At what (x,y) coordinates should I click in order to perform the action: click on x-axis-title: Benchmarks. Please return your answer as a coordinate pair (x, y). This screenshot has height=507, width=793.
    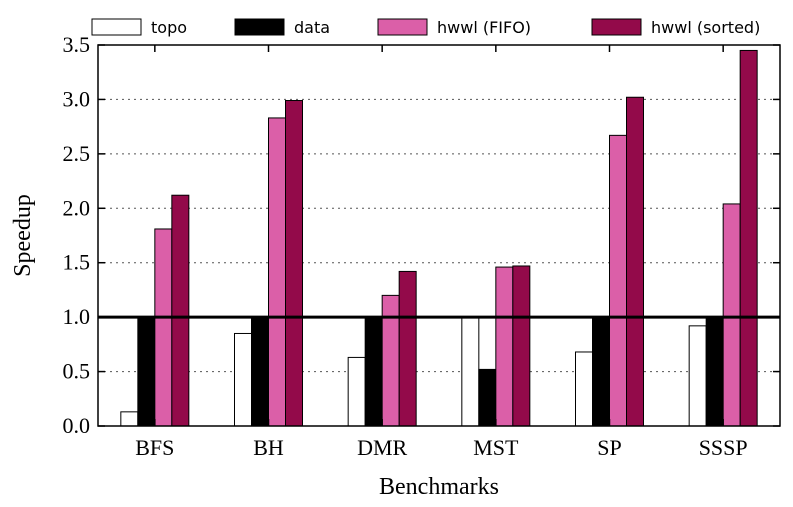
    Looking at the image, I should click on (439, 487).